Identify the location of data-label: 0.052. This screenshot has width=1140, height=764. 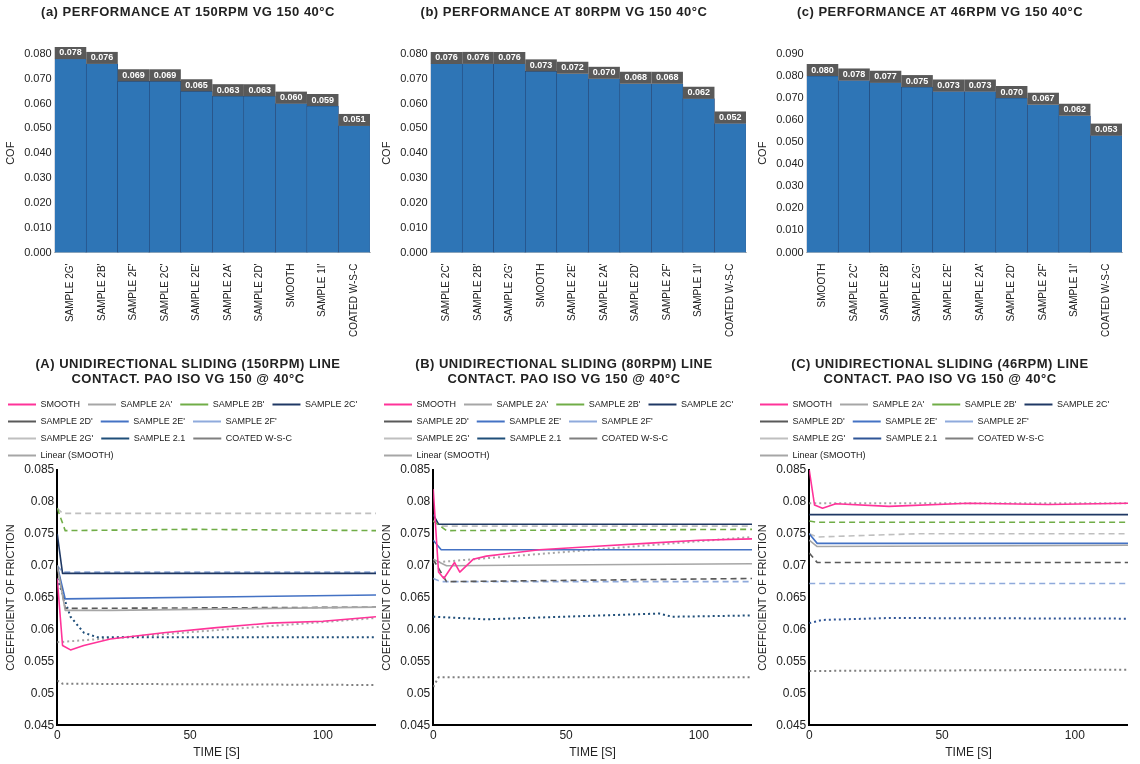
(730, 116).